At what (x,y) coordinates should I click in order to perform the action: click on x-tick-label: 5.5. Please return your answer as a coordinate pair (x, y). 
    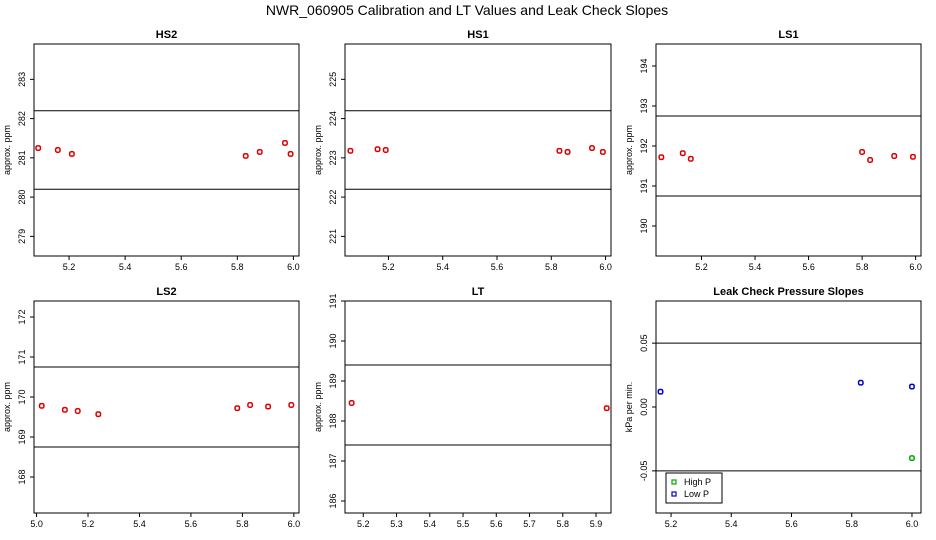
    Looking at the image, I should click on (463, 524).